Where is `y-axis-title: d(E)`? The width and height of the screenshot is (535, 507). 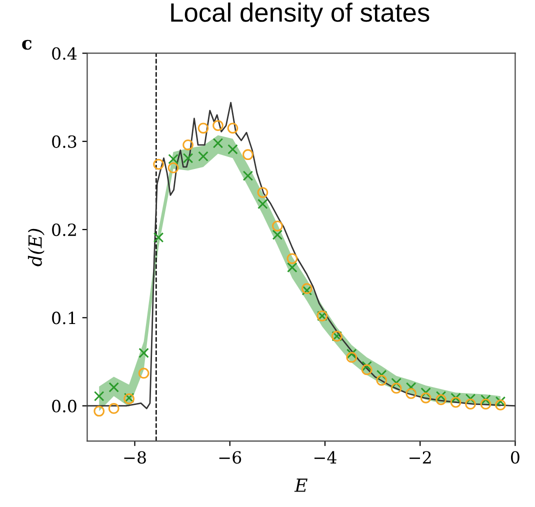 y-axis-title: d(E) is located at coordinates (36, 247).